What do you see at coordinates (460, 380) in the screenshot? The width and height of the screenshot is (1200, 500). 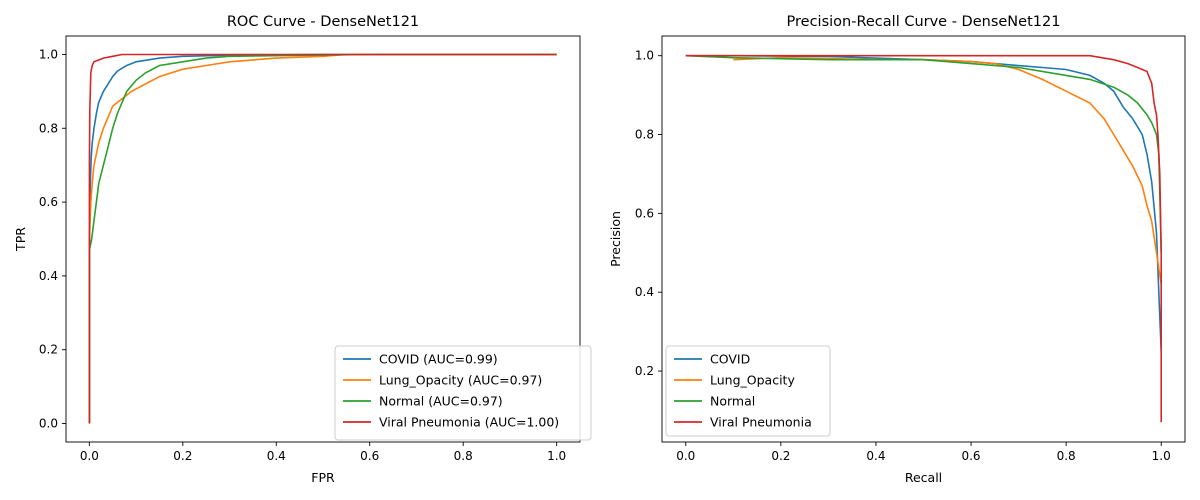 I see `legend-entry: Lung_Opacity (AUC=0.97)` at bounding box center [460, 380].